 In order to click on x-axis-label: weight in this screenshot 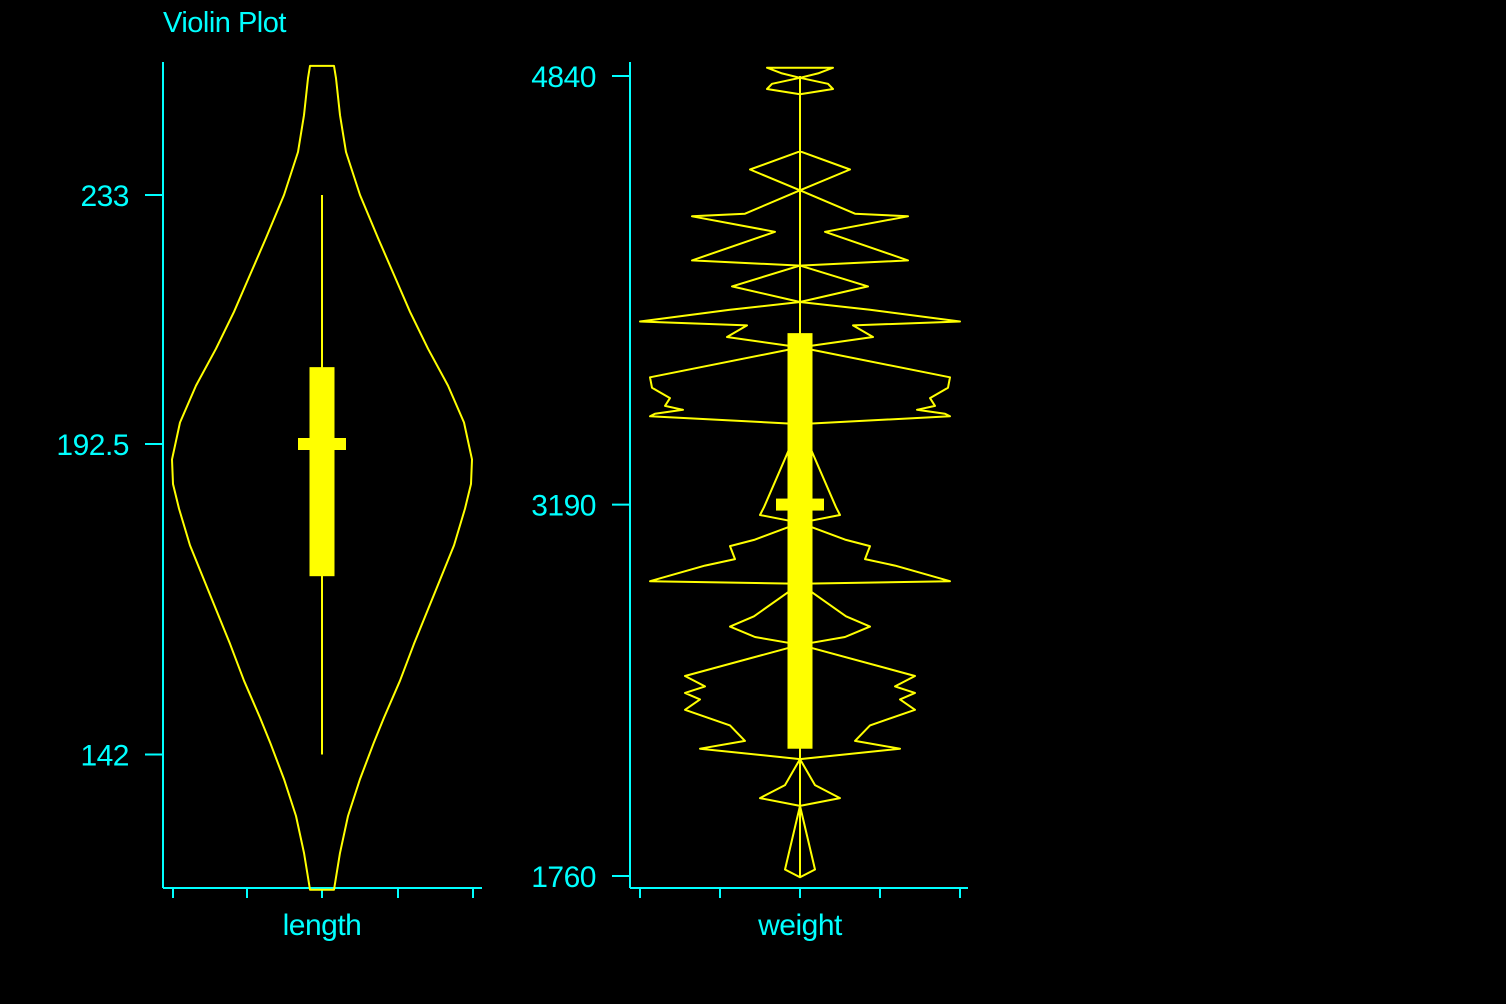, I will do `click(800, 925)`.